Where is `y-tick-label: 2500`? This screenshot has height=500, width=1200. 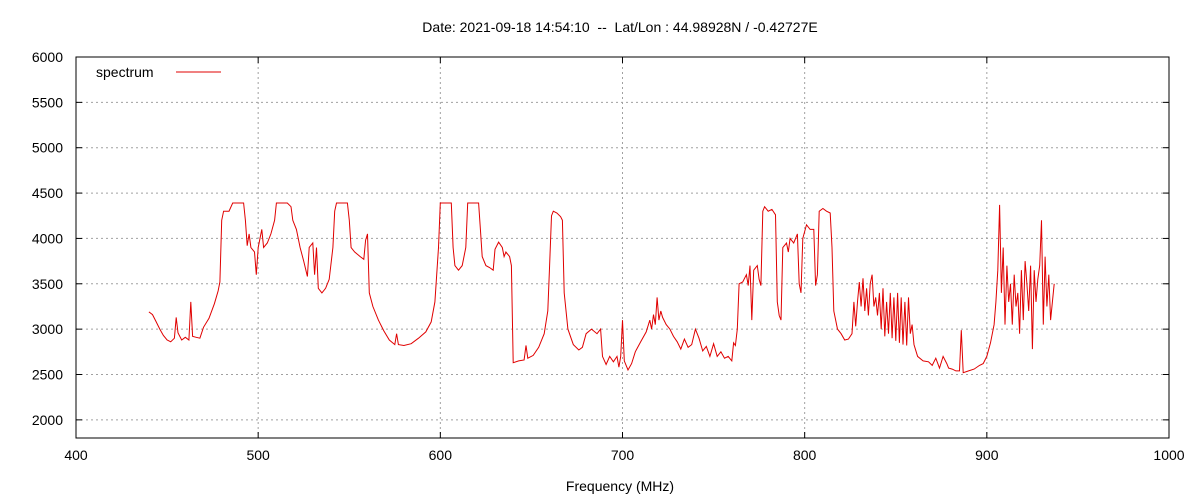 y-tick-label: 2500 is located at coordinates (47, 375).